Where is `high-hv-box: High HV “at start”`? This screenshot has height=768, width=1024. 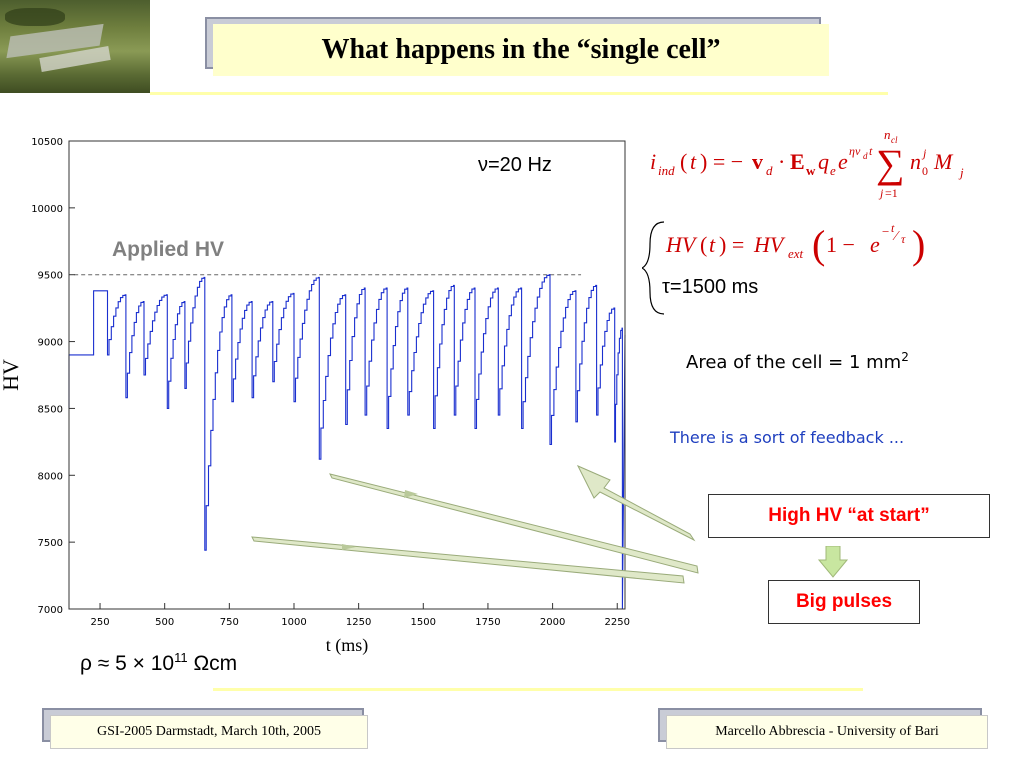 high-hv-box: High HV “at start” is located at coordinates (849, 516).